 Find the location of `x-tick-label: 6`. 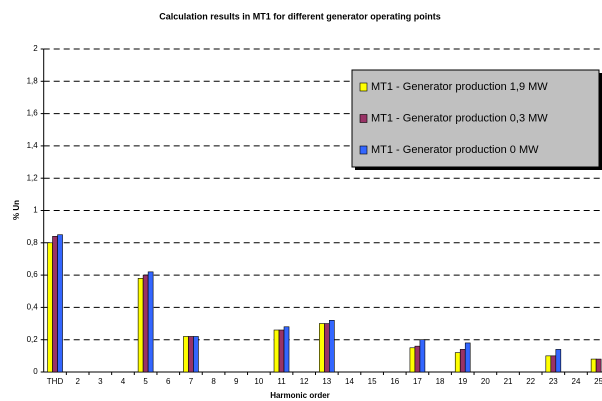

x-tick-label: 6 is located at coordinates (168, 381).